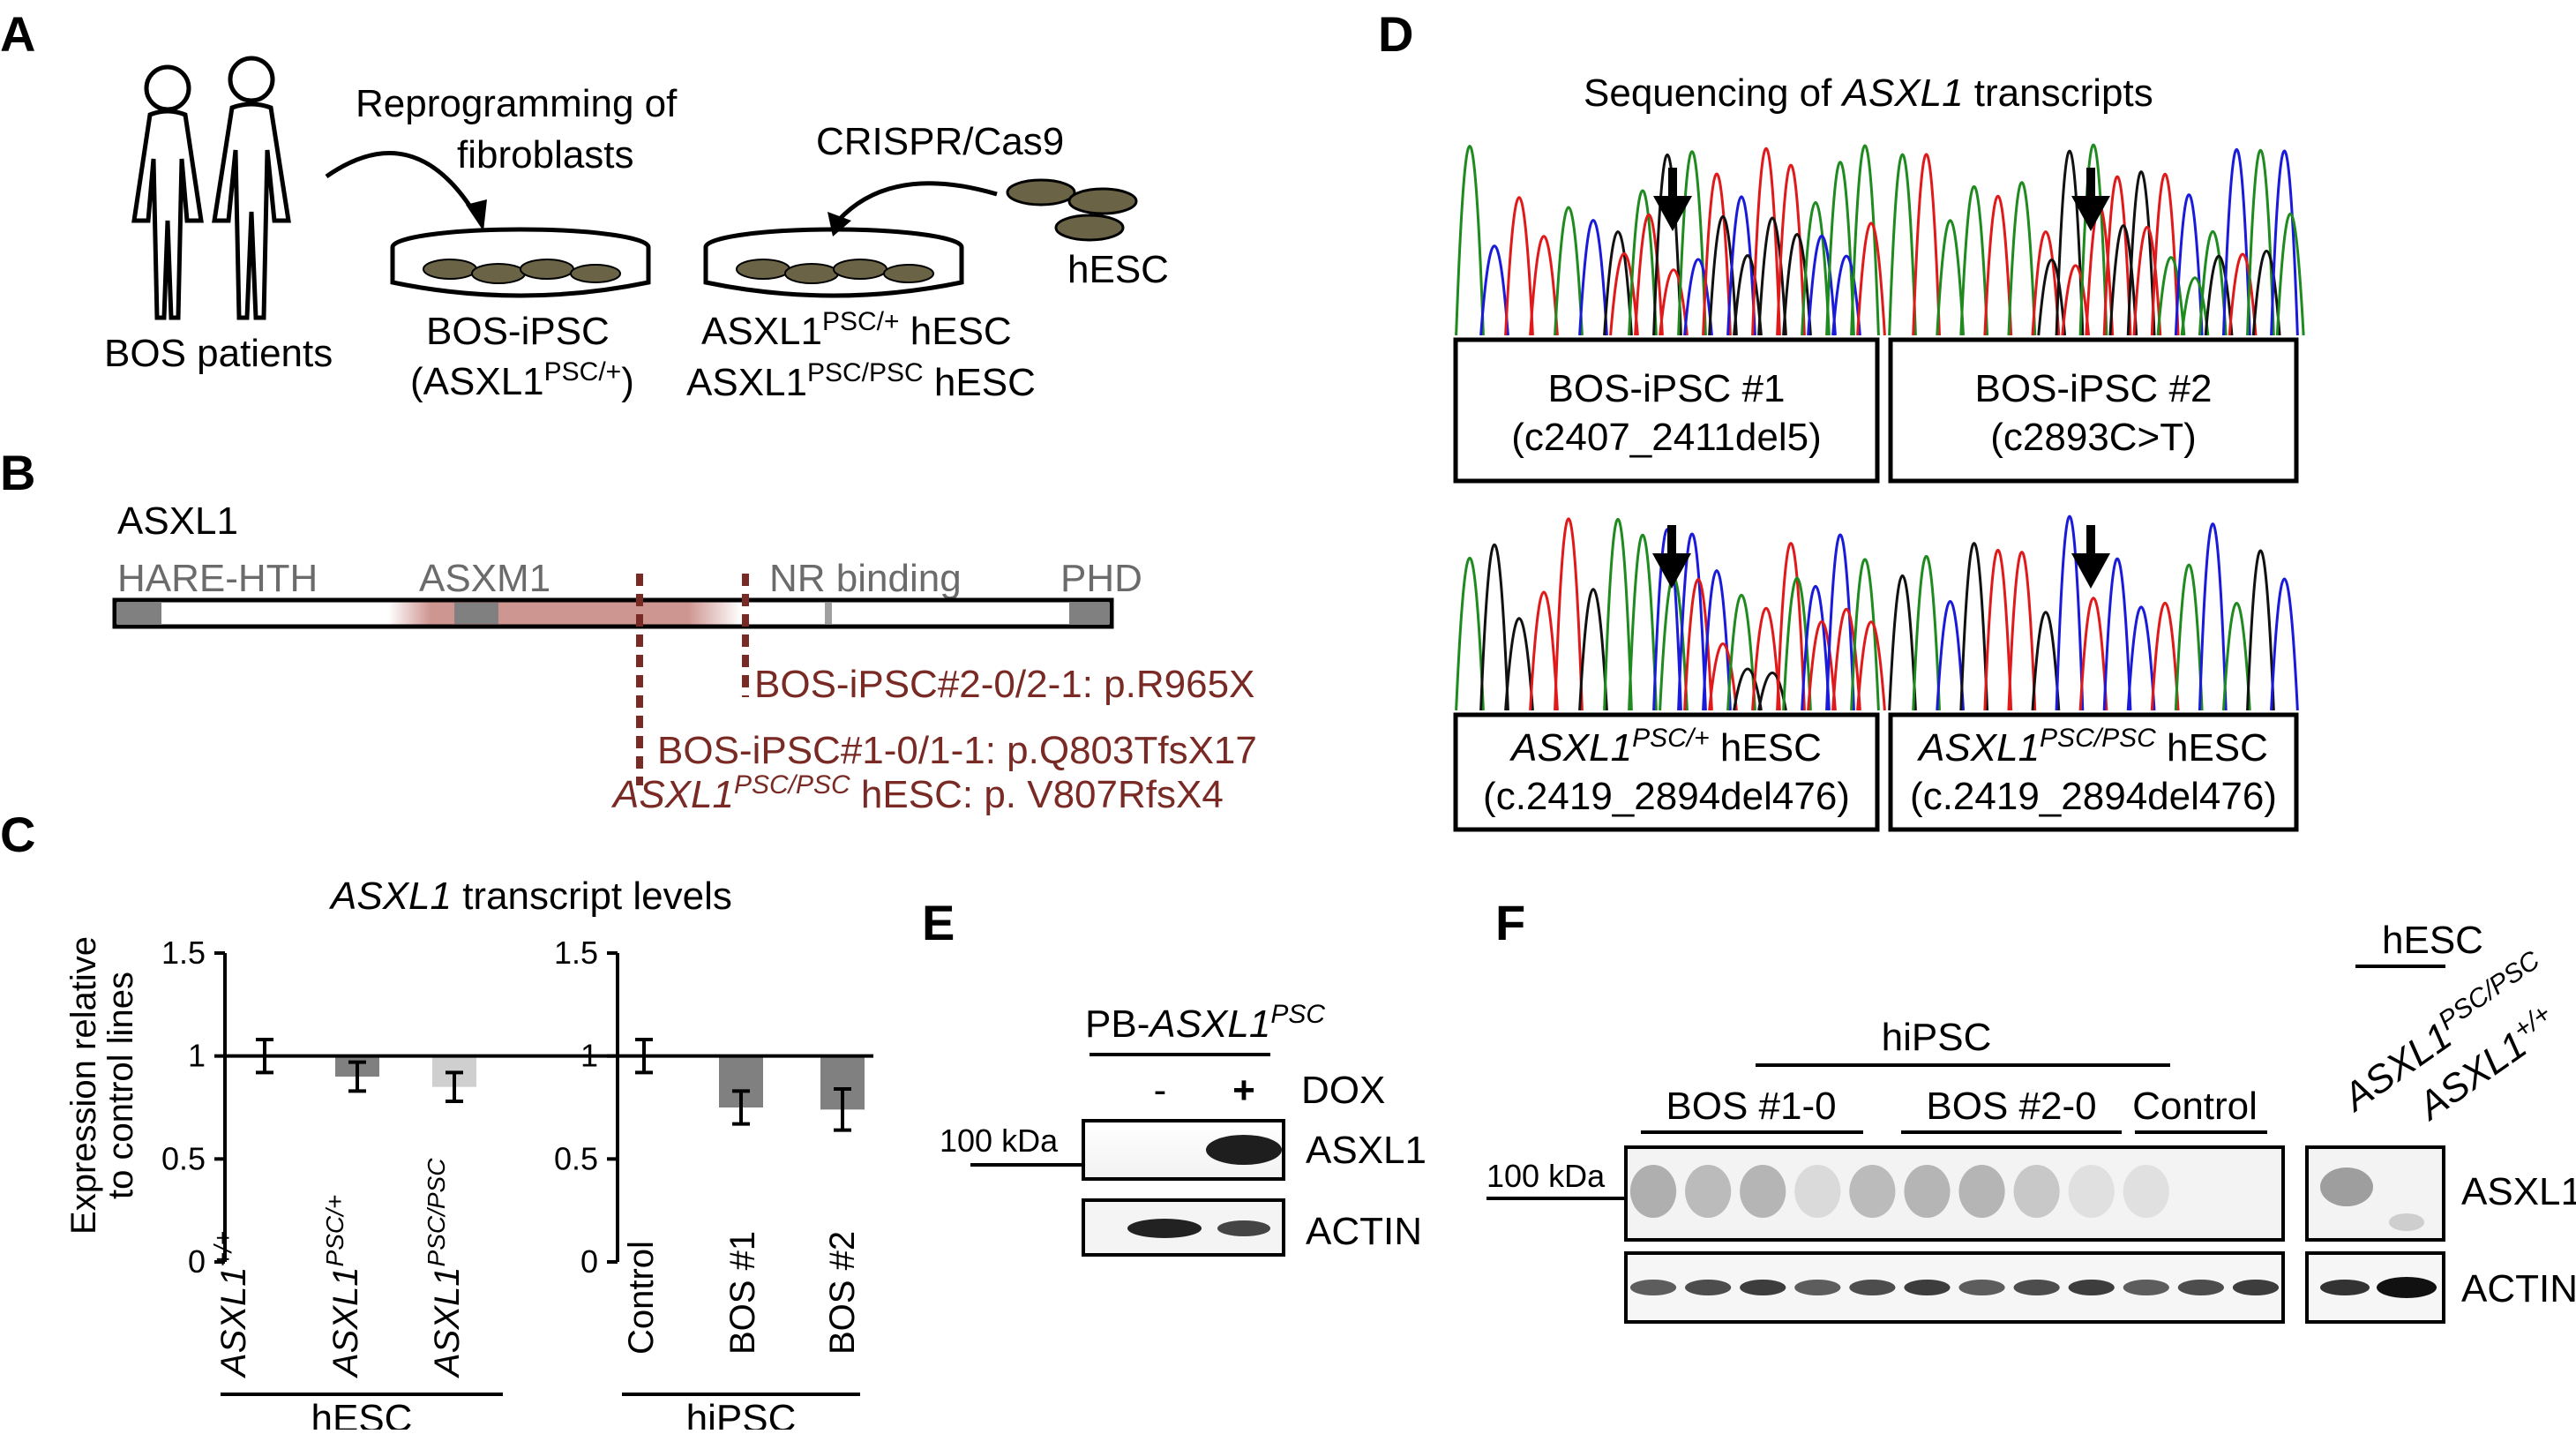 Image resolution: width=2576 pixels, height=1434 pixels. I want to click on domain-hare-hth, so click(139, 613).